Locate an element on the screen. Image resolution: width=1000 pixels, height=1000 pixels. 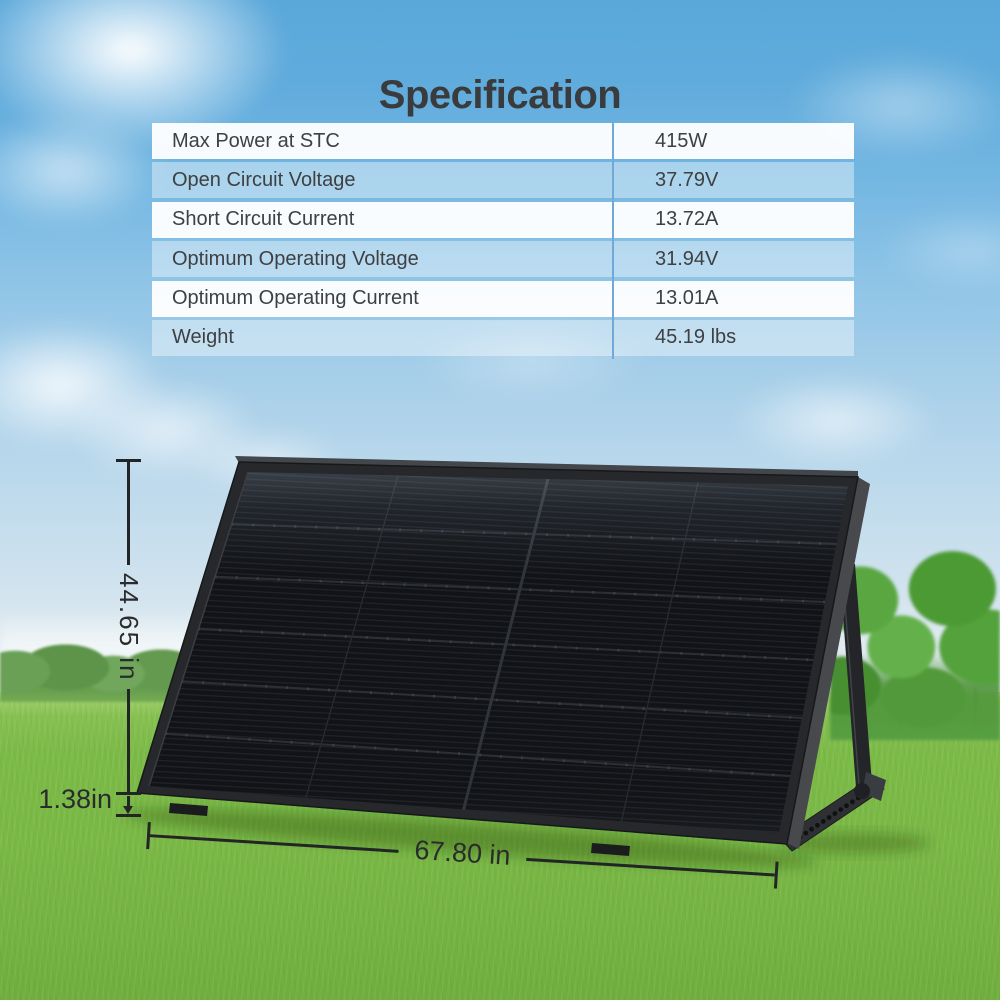
spec-value: 13.01A is located at coordinates (687, 298).